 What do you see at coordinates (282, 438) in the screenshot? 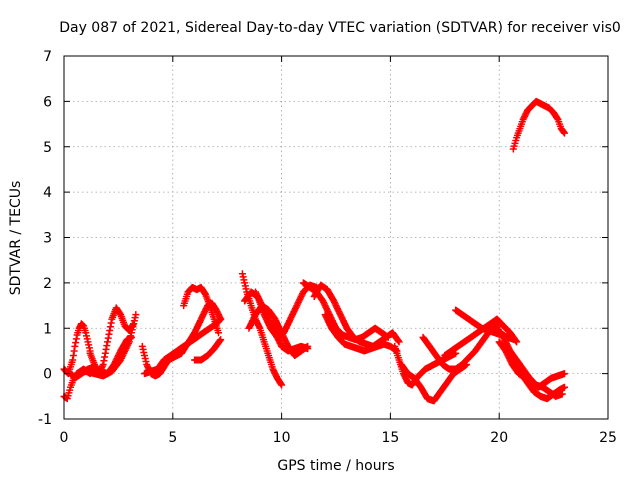
I see `x-tick-label: 10` at bounding box center [282, 438].